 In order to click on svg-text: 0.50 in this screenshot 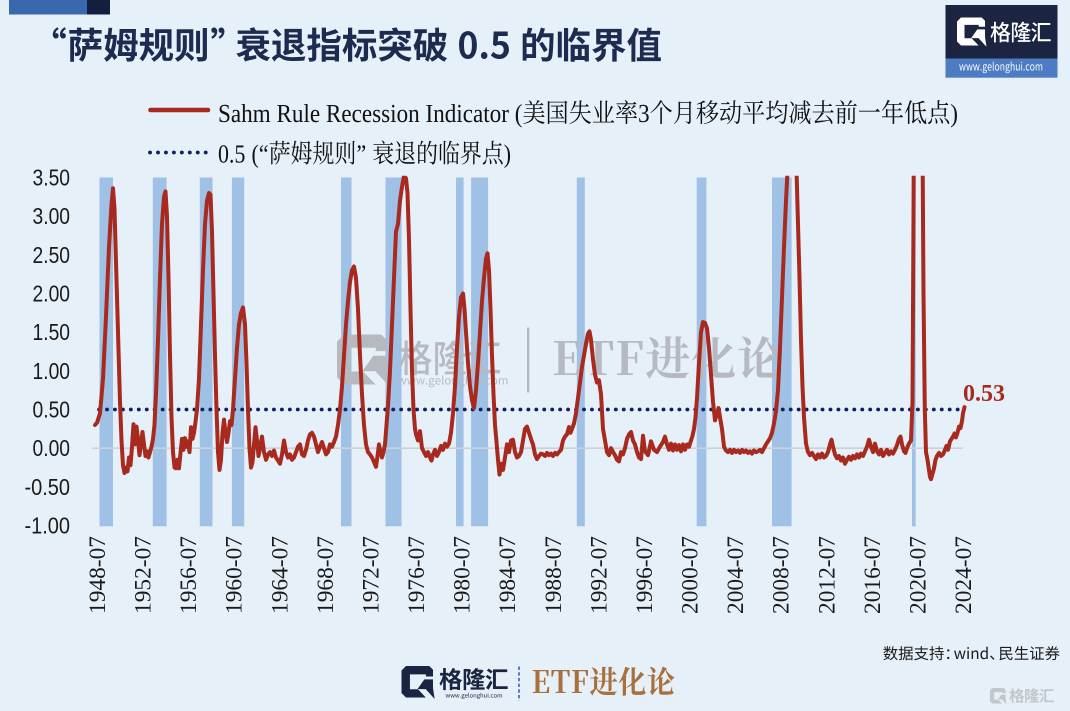, I will do `click(52, 410)`.